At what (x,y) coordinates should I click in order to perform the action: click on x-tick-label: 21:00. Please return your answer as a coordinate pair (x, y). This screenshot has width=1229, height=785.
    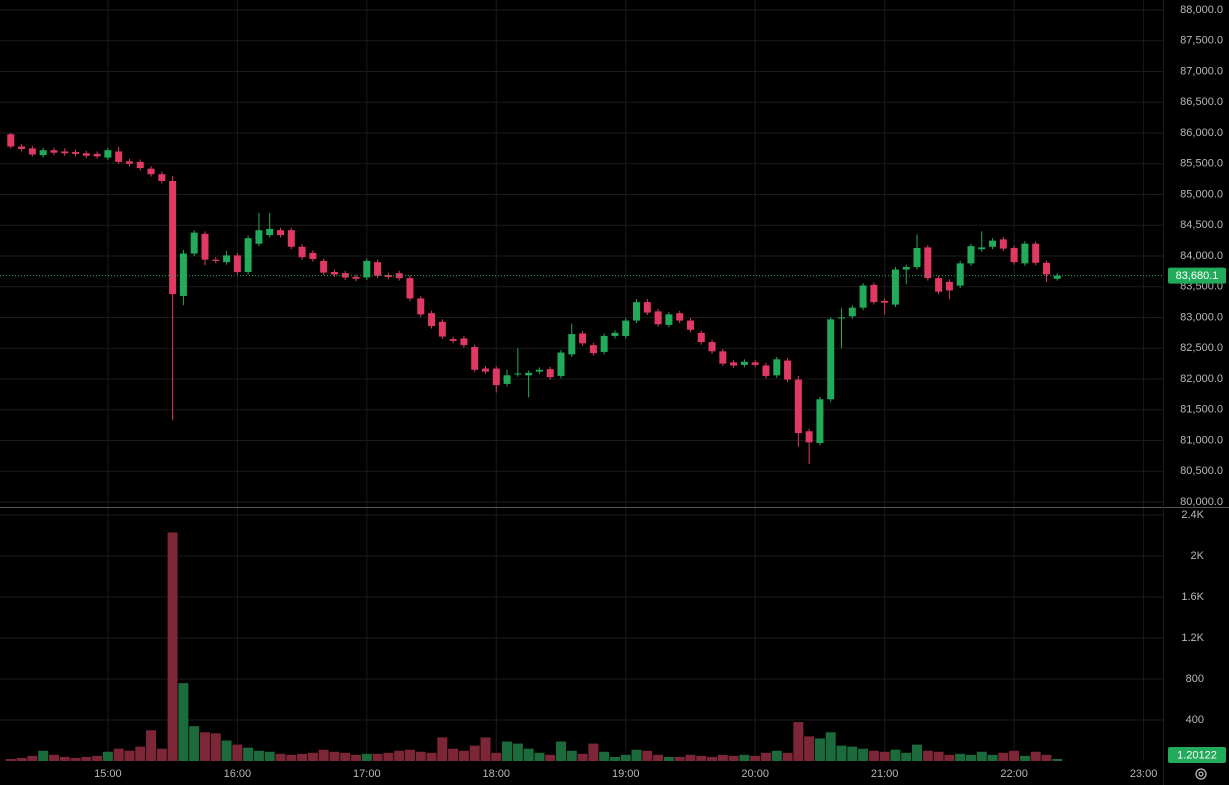
    Looking at the image, I should click on (885, 774).